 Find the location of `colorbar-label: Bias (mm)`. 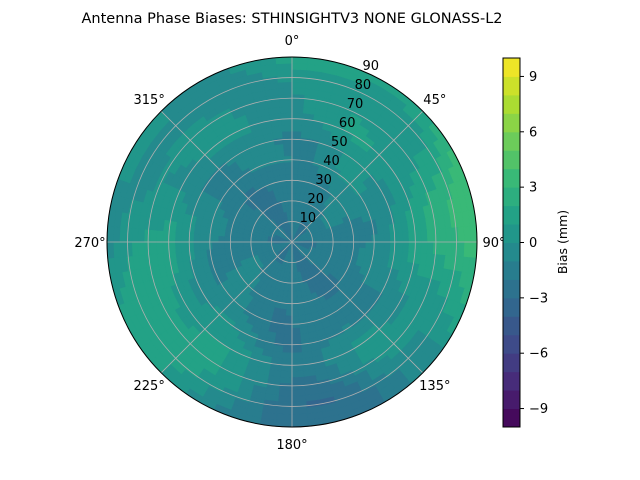

colorbar-label: Bias (mm) is located at coordinates (562, 242).